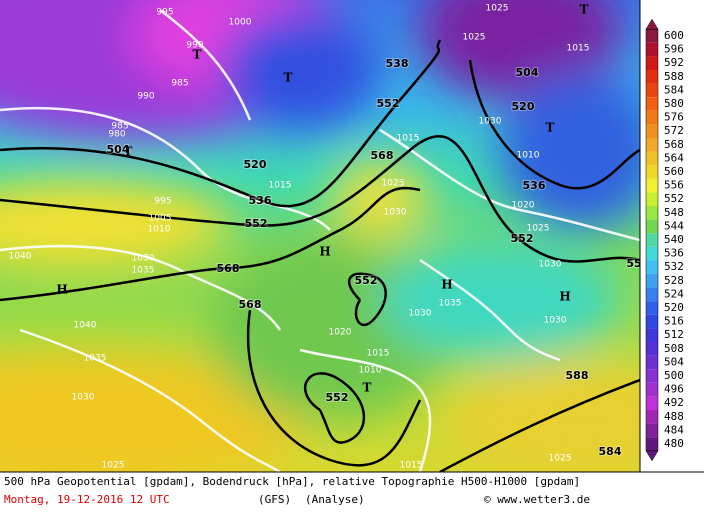 This screenshot has width=704, height=513. Describe the element at coordinates (674, 62) in the screenshot. I see `colorbar-label: 592` at that location.